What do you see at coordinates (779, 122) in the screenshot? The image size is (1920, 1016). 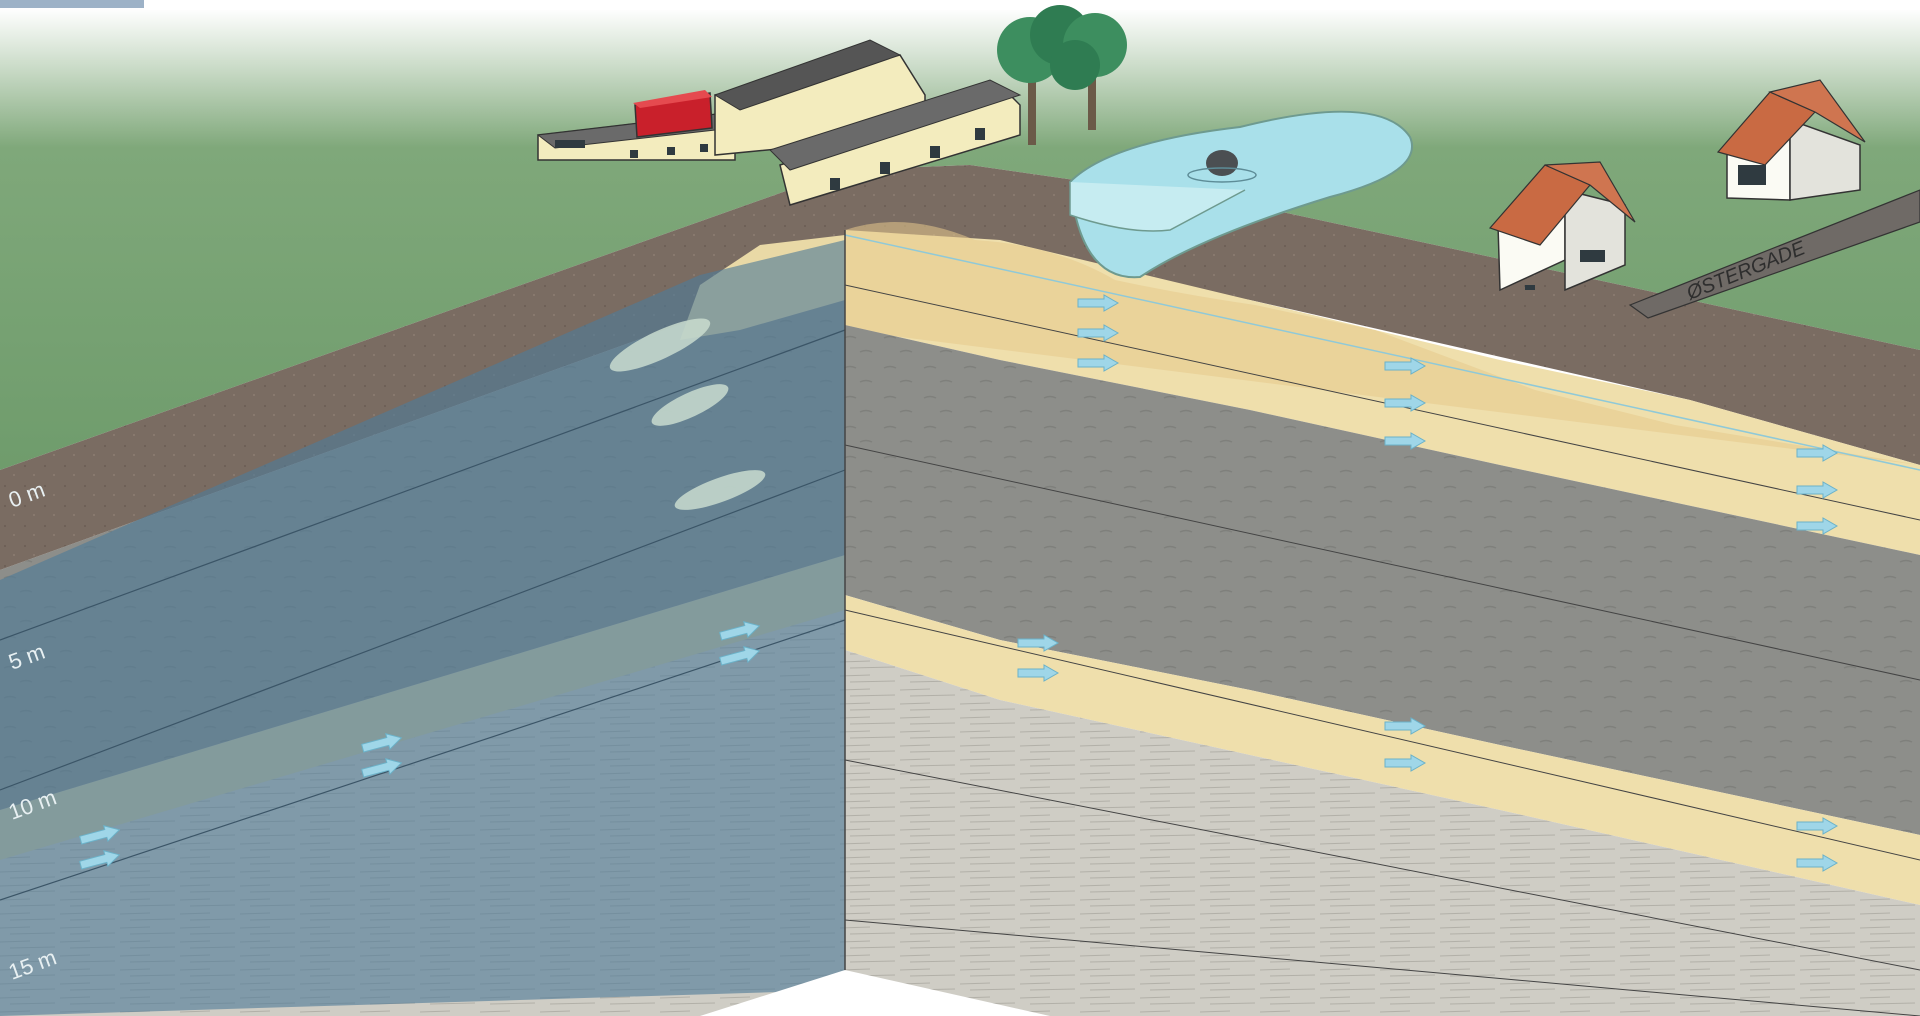 I see `farm-building-icon` at bounding box center [779, 122].